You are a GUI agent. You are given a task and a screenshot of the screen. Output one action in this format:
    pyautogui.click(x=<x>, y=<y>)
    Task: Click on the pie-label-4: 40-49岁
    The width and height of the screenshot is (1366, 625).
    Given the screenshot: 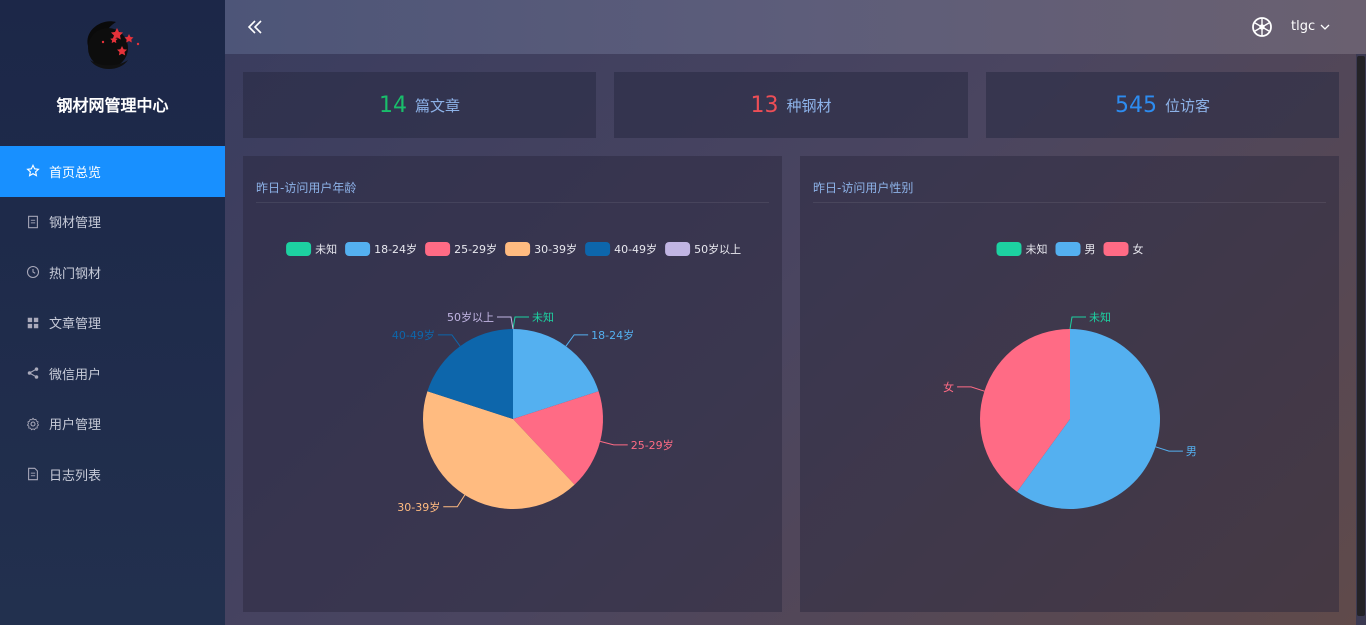 What is the action you would take?
    pyautogui.click(x=413, y=335)
    